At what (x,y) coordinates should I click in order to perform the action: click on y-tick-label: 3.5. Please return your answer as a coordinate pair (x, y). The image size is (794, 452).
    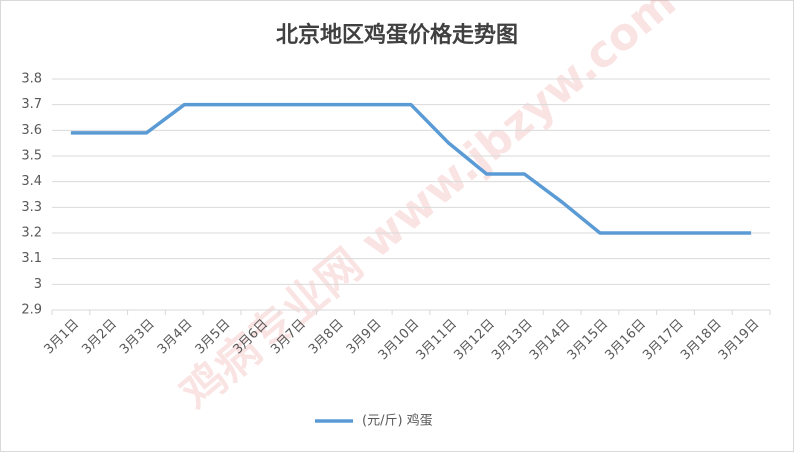
    Looking at the image, I should click on (31, 156).